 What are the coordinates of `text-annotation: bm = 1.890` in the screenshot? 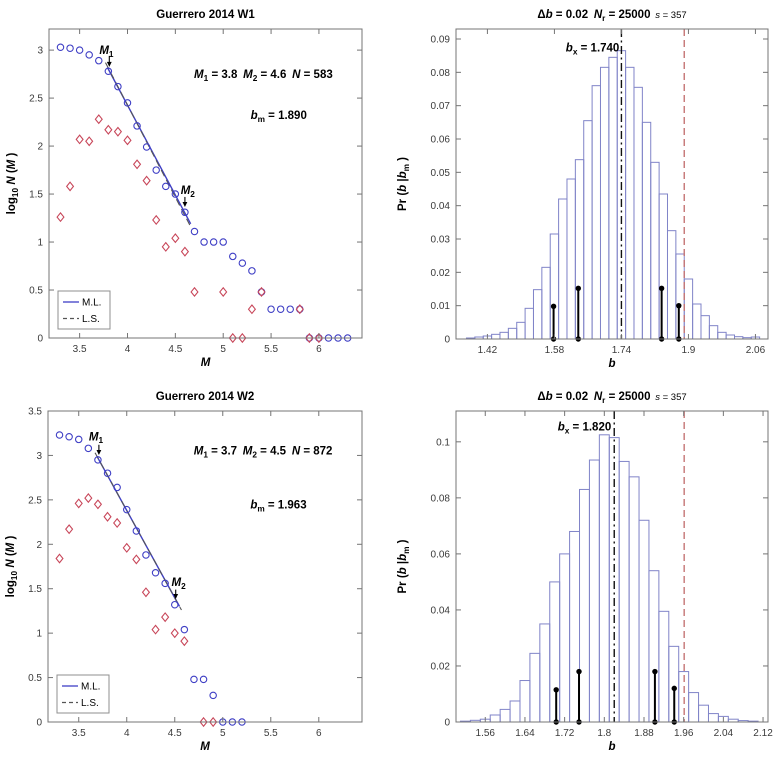 It's located at (279, 117).